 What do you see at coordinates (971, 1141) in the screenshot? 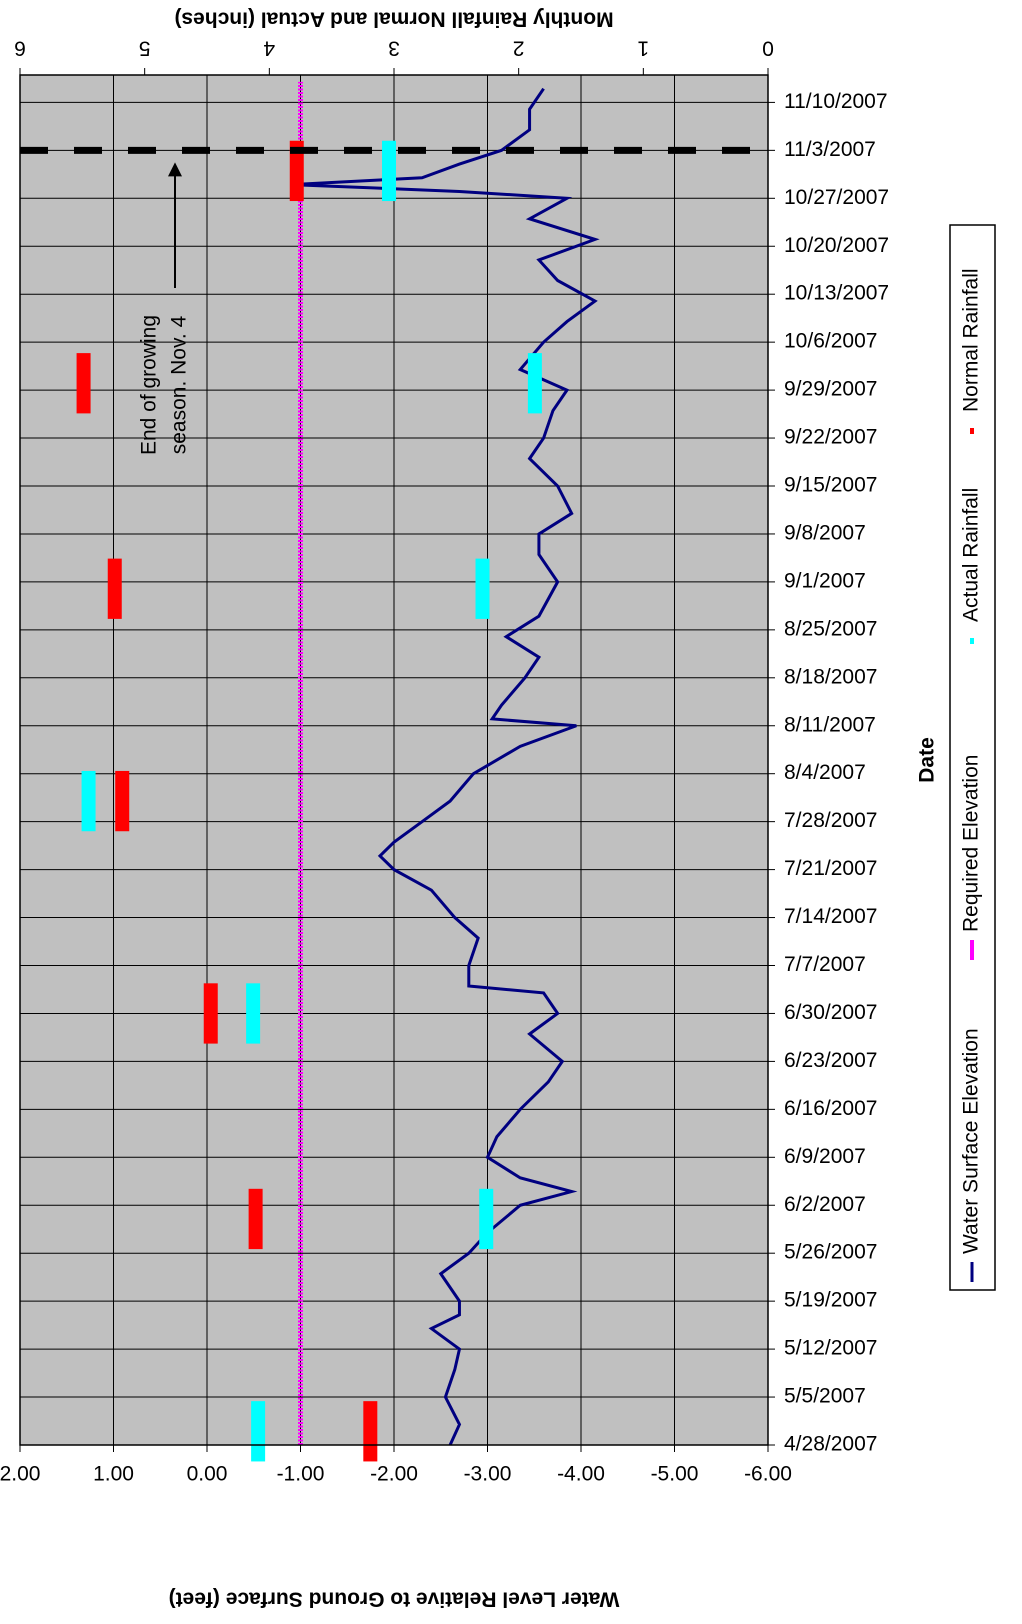
I see `legend-label: Water Surface Elevation` at bounding box center [971, 1141].